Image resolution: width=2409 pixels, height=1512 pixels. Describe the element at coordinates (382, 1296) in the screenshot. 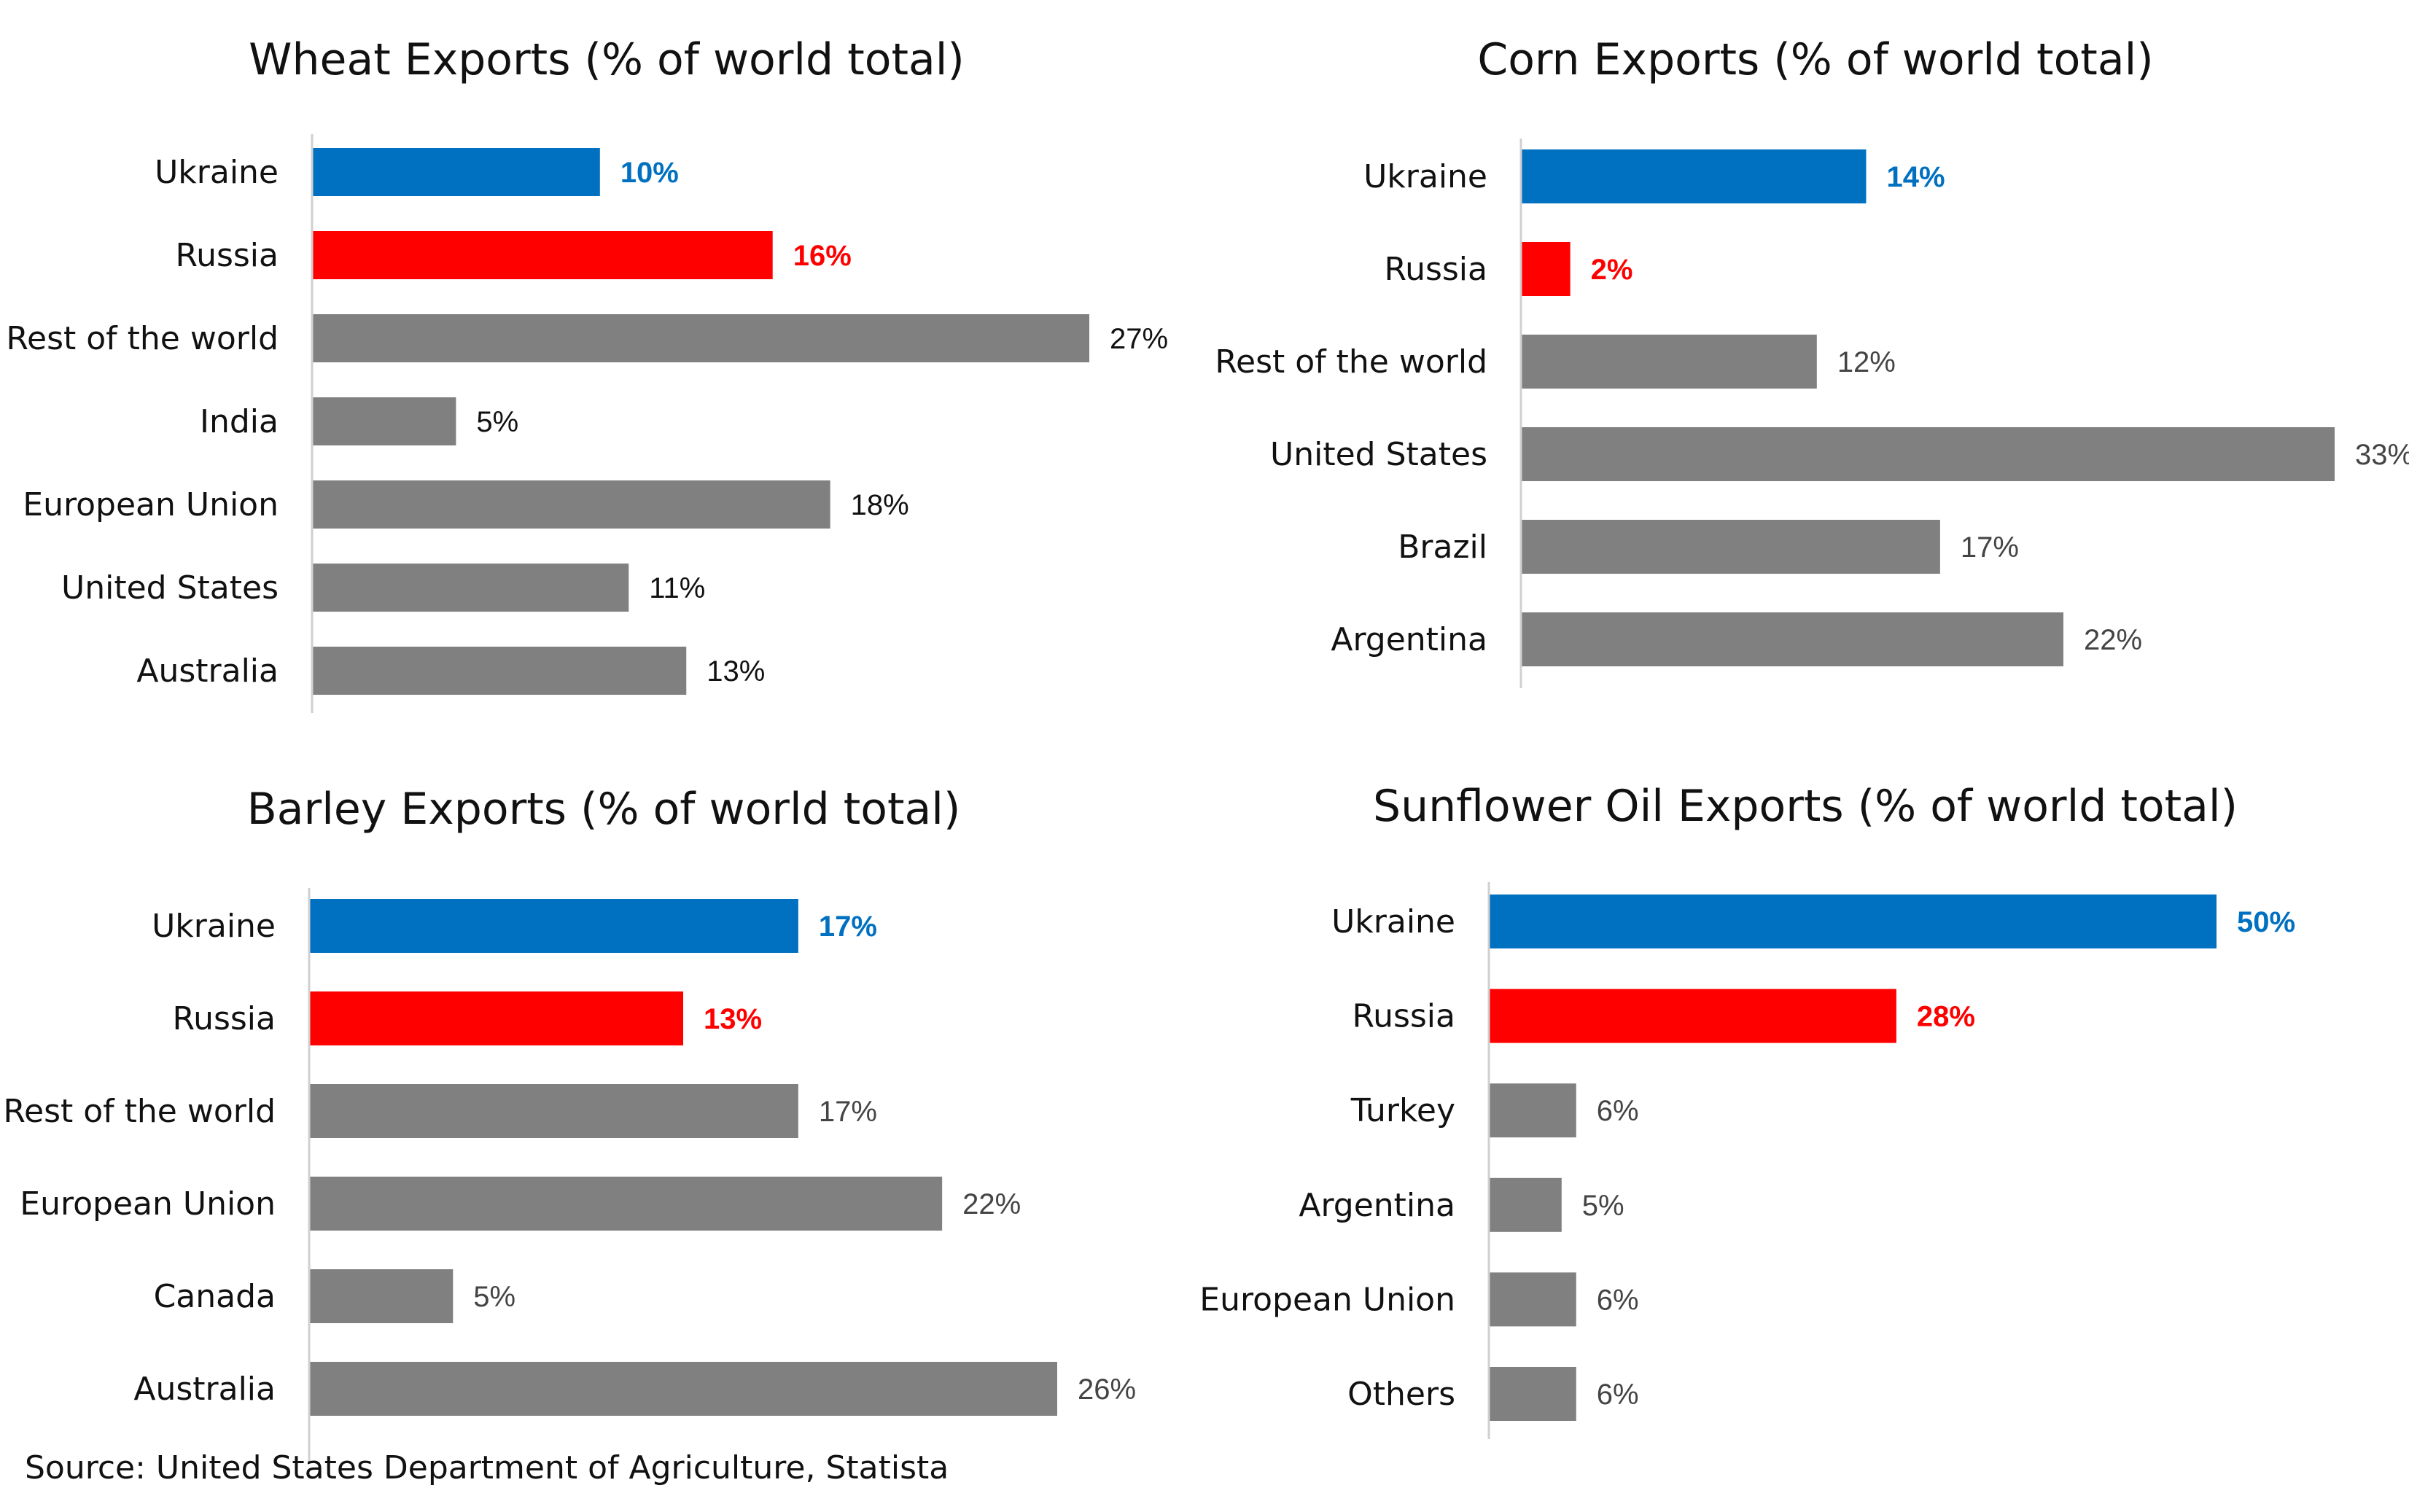

I see `bar-canada` at that location.